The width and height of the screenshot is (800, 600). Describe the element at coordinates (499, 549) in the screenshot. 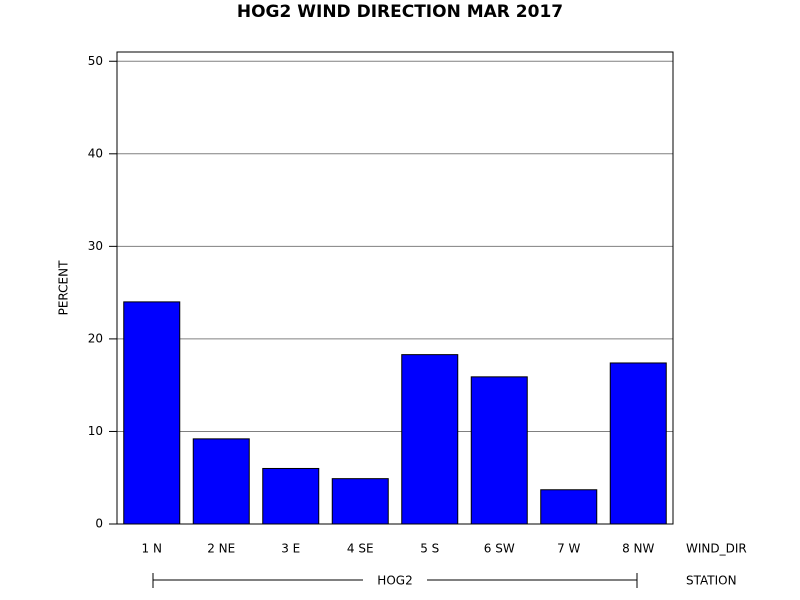

I see `x-tick-label: 6 SW` at that location.